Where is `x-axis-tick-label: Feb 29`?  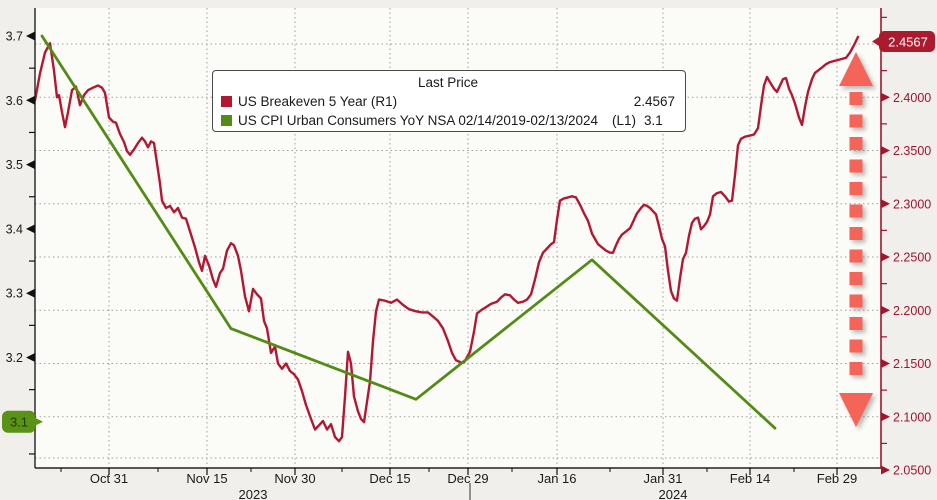
x-axis-tick-label: Feb 29 is located at coordinates (837, 478).